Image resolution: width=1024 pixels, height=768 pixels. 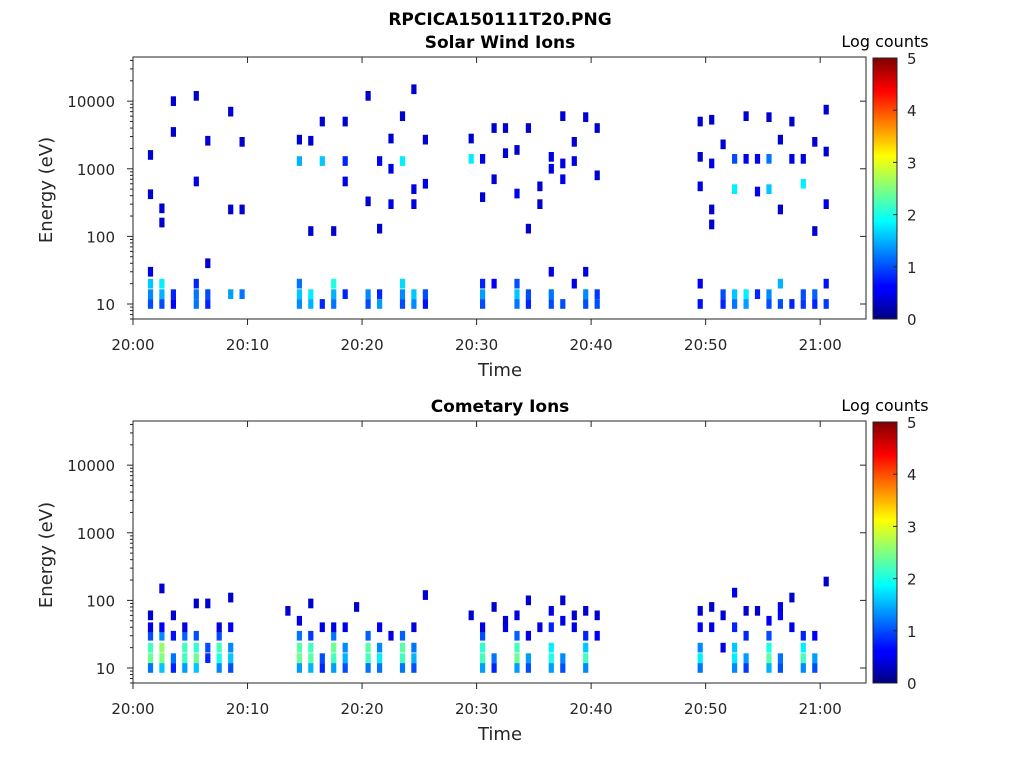 I want to click on figure-title: RPCICA150111T20.PNG, so click(x=499, y=20).